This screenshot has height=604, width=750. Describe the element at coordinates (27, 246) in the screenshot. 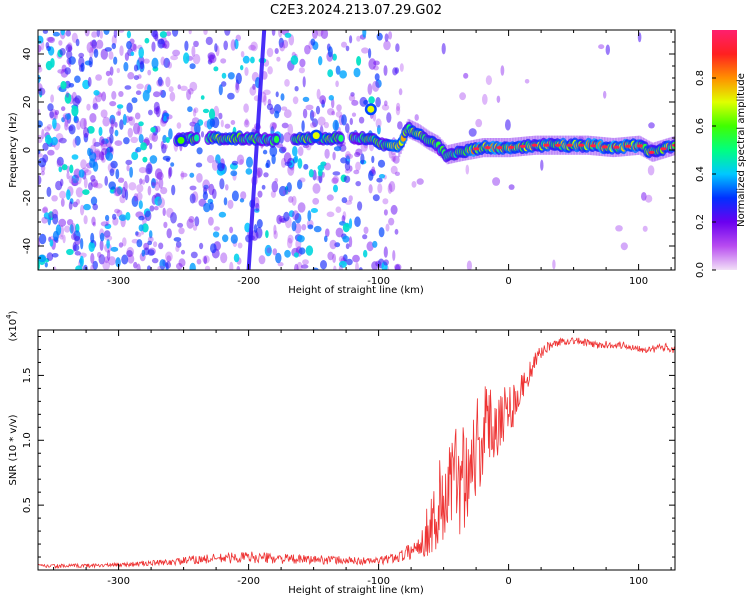

I see `y-tick-label: -40` at that location.